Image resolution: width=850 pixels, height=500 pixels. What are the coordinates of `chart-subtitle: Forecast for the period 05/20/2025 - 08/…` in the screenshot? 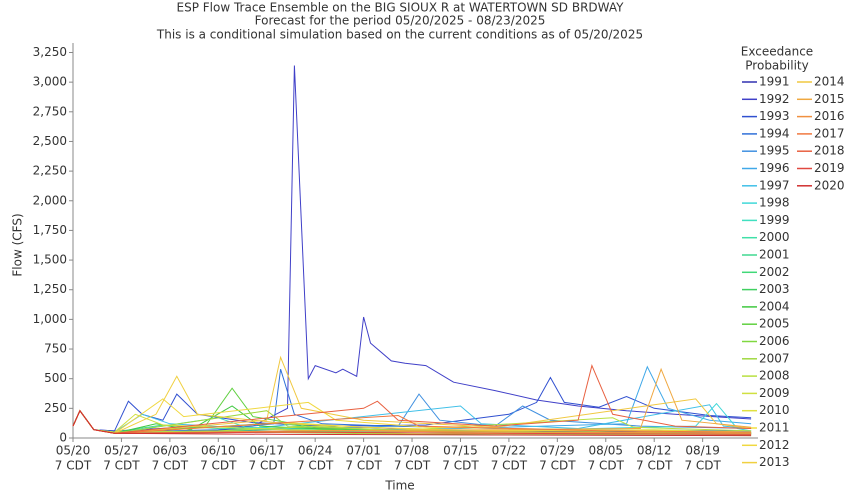 It's located at (400, 21).